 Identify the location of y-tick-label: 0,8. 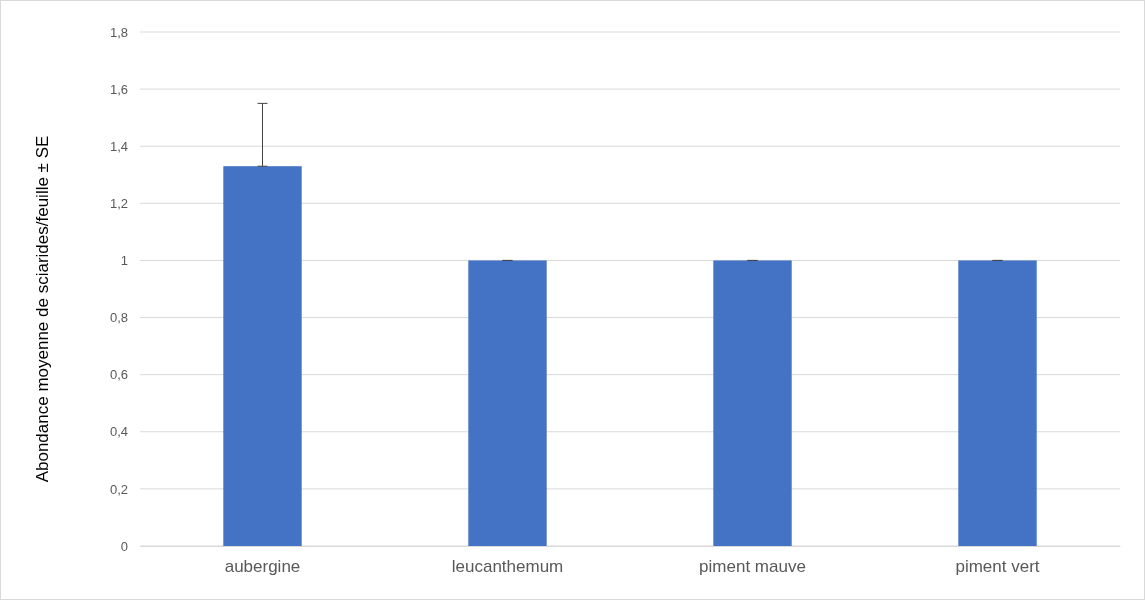
(118, 318).